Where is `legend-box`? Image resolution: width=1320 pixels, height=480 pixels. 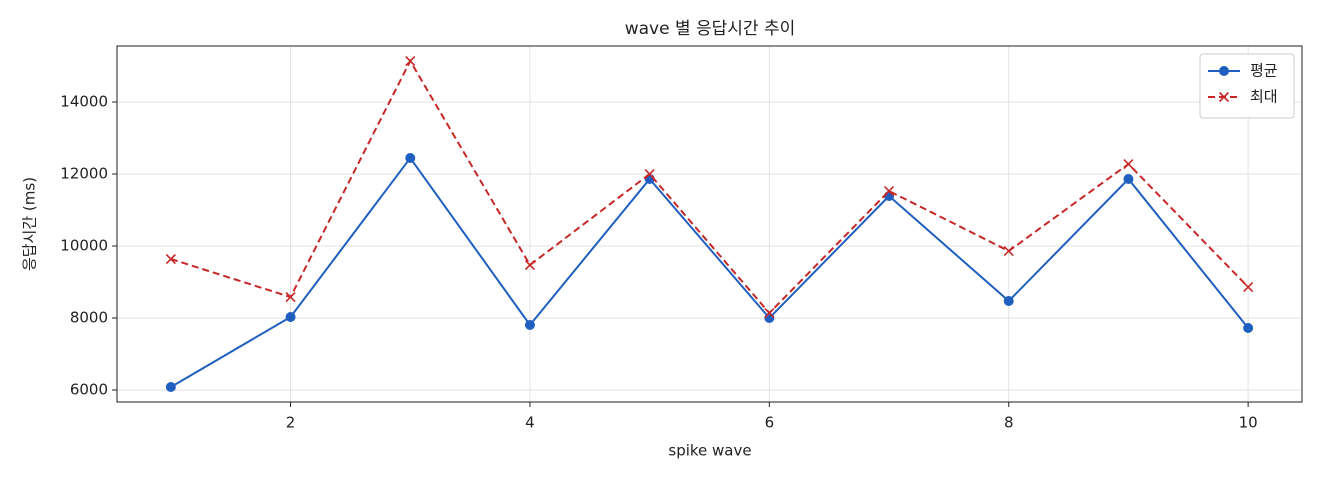
legend-box is located at coordinates (1247, 86).